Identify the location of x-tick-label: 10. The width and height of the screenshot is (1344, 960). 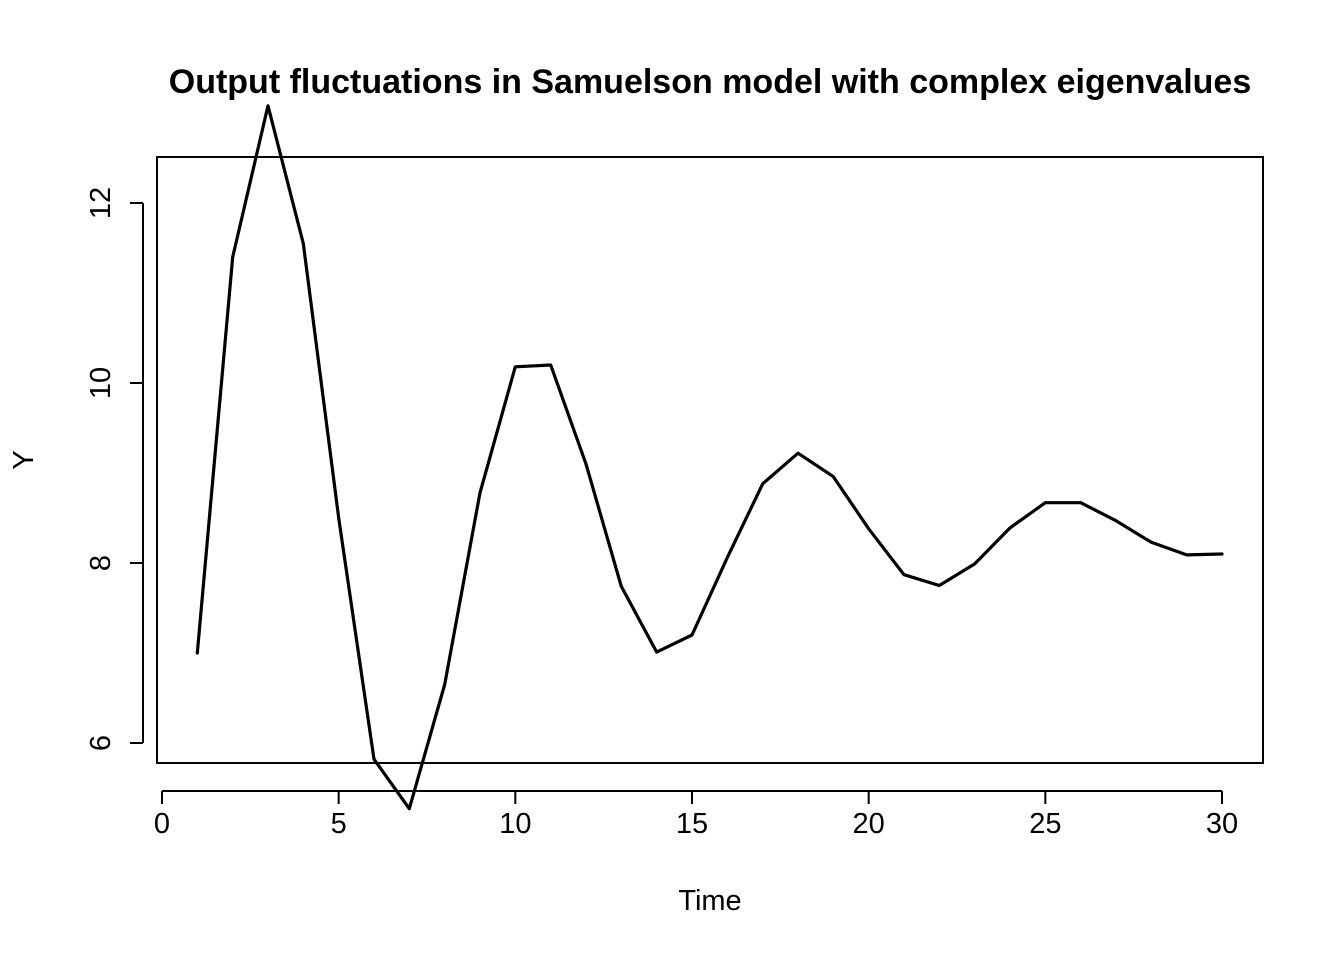
(515, 824).